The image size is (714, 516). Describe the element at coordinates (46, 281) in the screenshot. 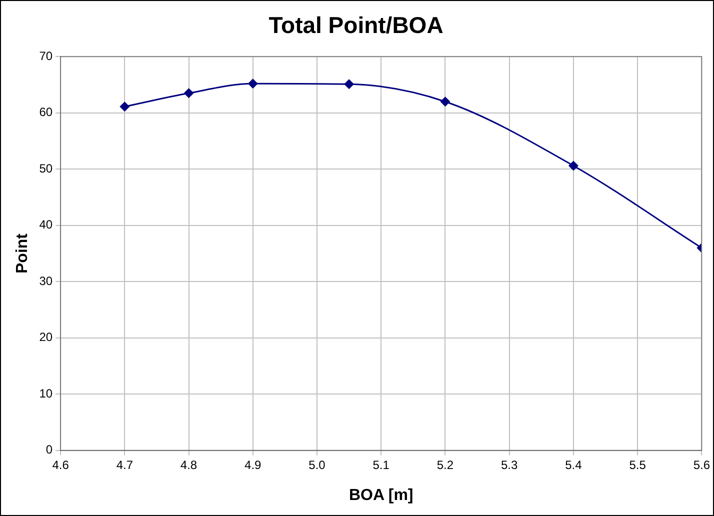

I see `y-tick-label: 30` at that location.